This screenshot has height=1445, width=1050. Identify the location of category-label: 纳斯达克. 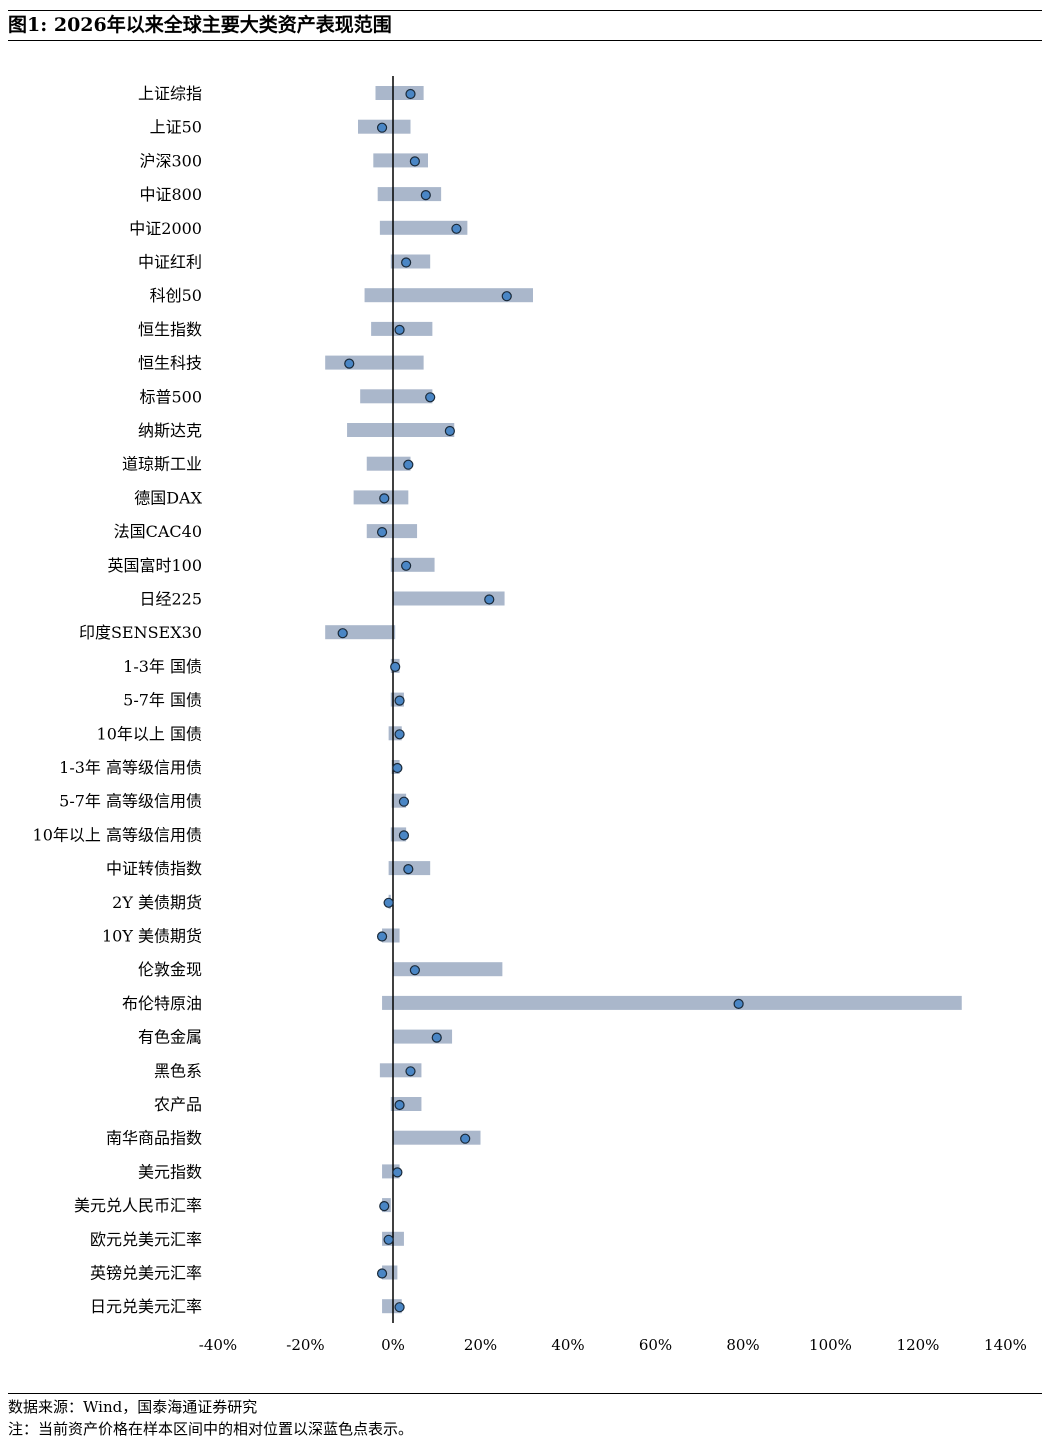
(170, 430).